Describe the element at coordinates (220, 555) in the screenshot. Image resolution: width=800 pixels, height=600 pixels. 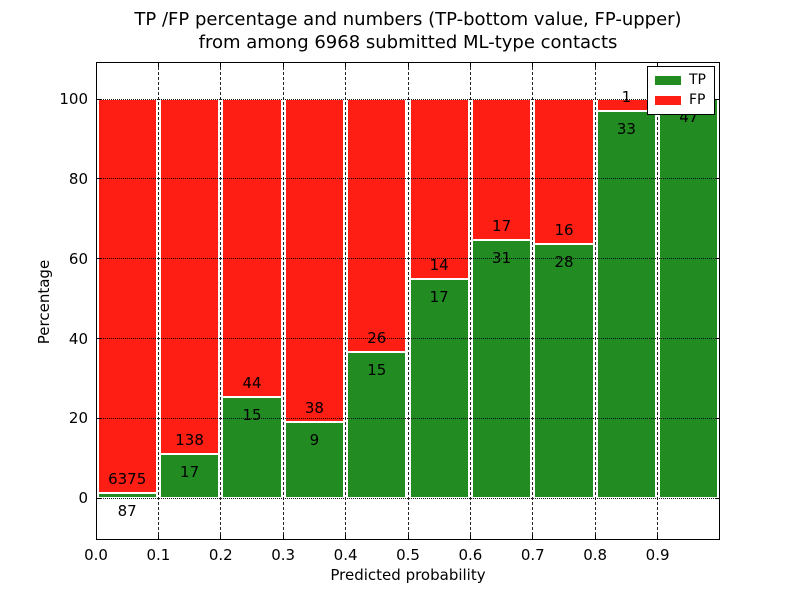
I see `x-tick-label: 0.2` at that location.